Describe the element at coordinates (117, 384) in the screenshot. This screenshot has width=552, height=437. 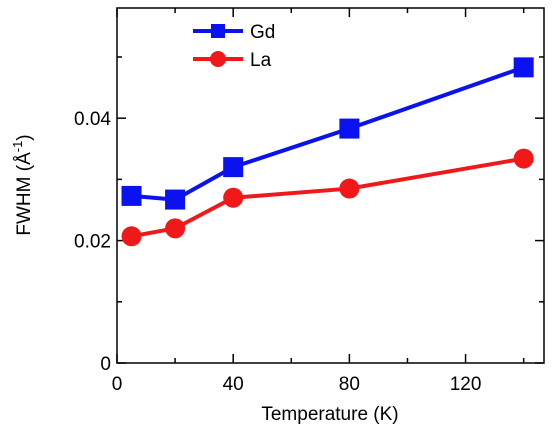
I see `x-tick-label: 0` at that location.